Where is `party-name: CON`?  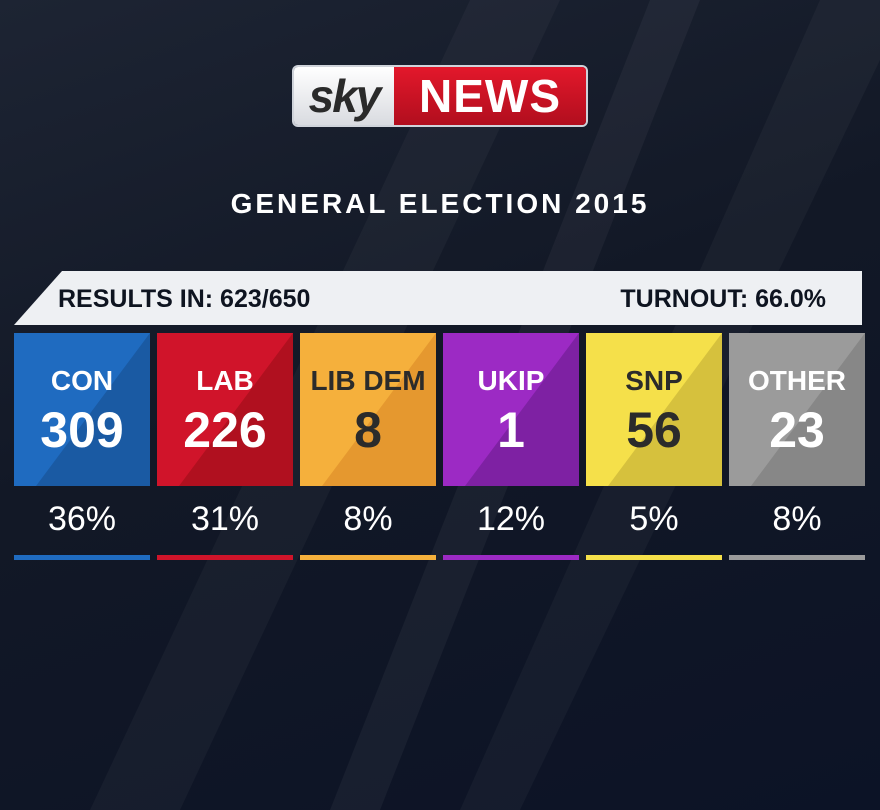
party-name: CON is located at coordinates (82, 380).